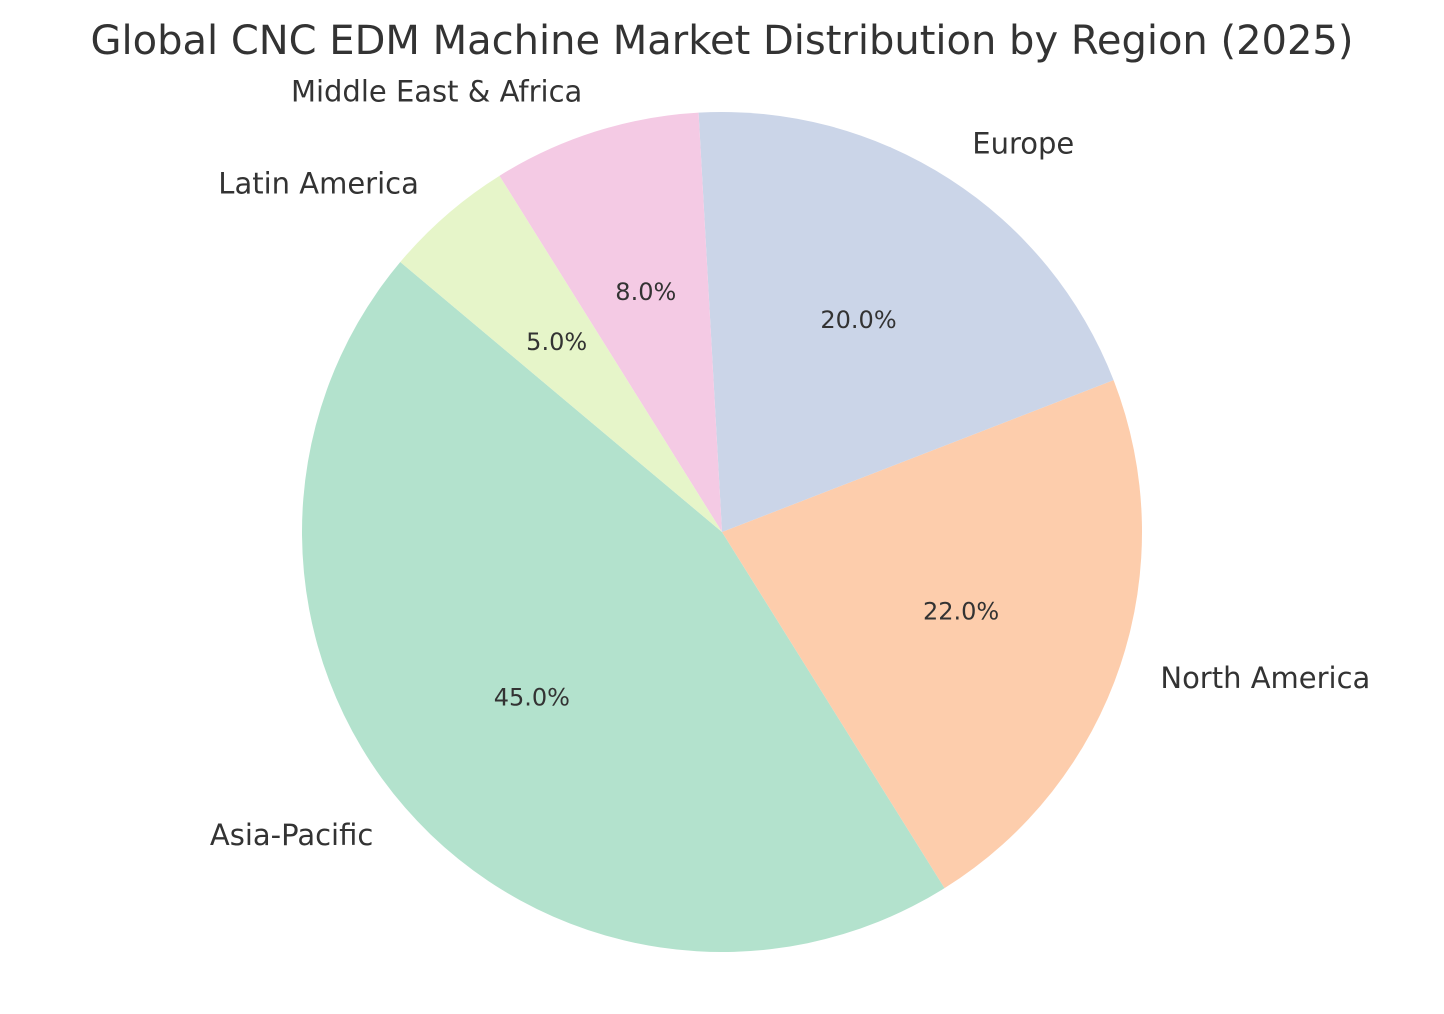  I want to click on pct-label-asia-pacific: 45.0%, so click(532, 697).